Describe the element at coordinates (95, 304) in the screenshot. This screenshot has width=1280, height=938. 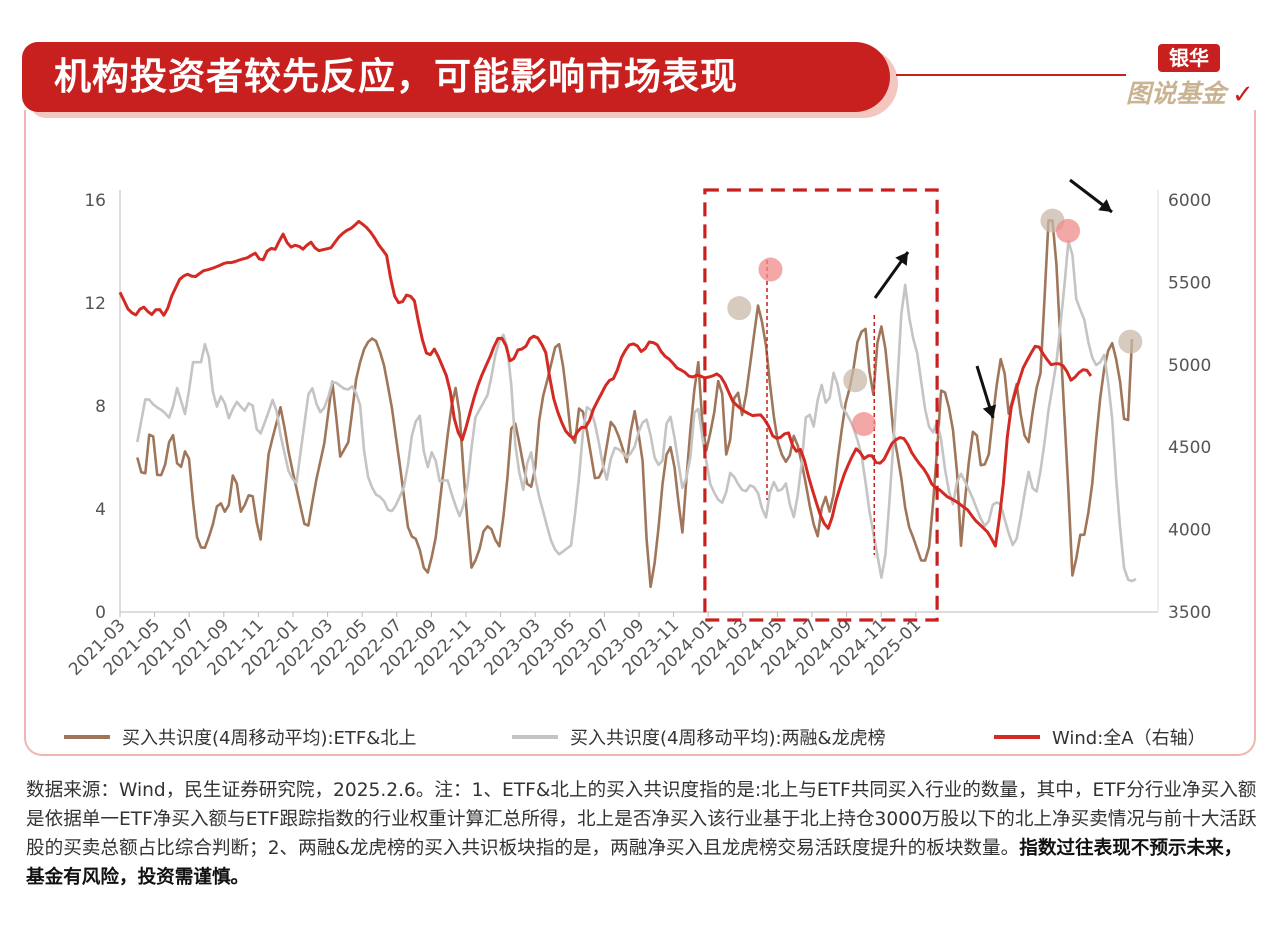
I see `y-tick-left-label: 12` at that location.